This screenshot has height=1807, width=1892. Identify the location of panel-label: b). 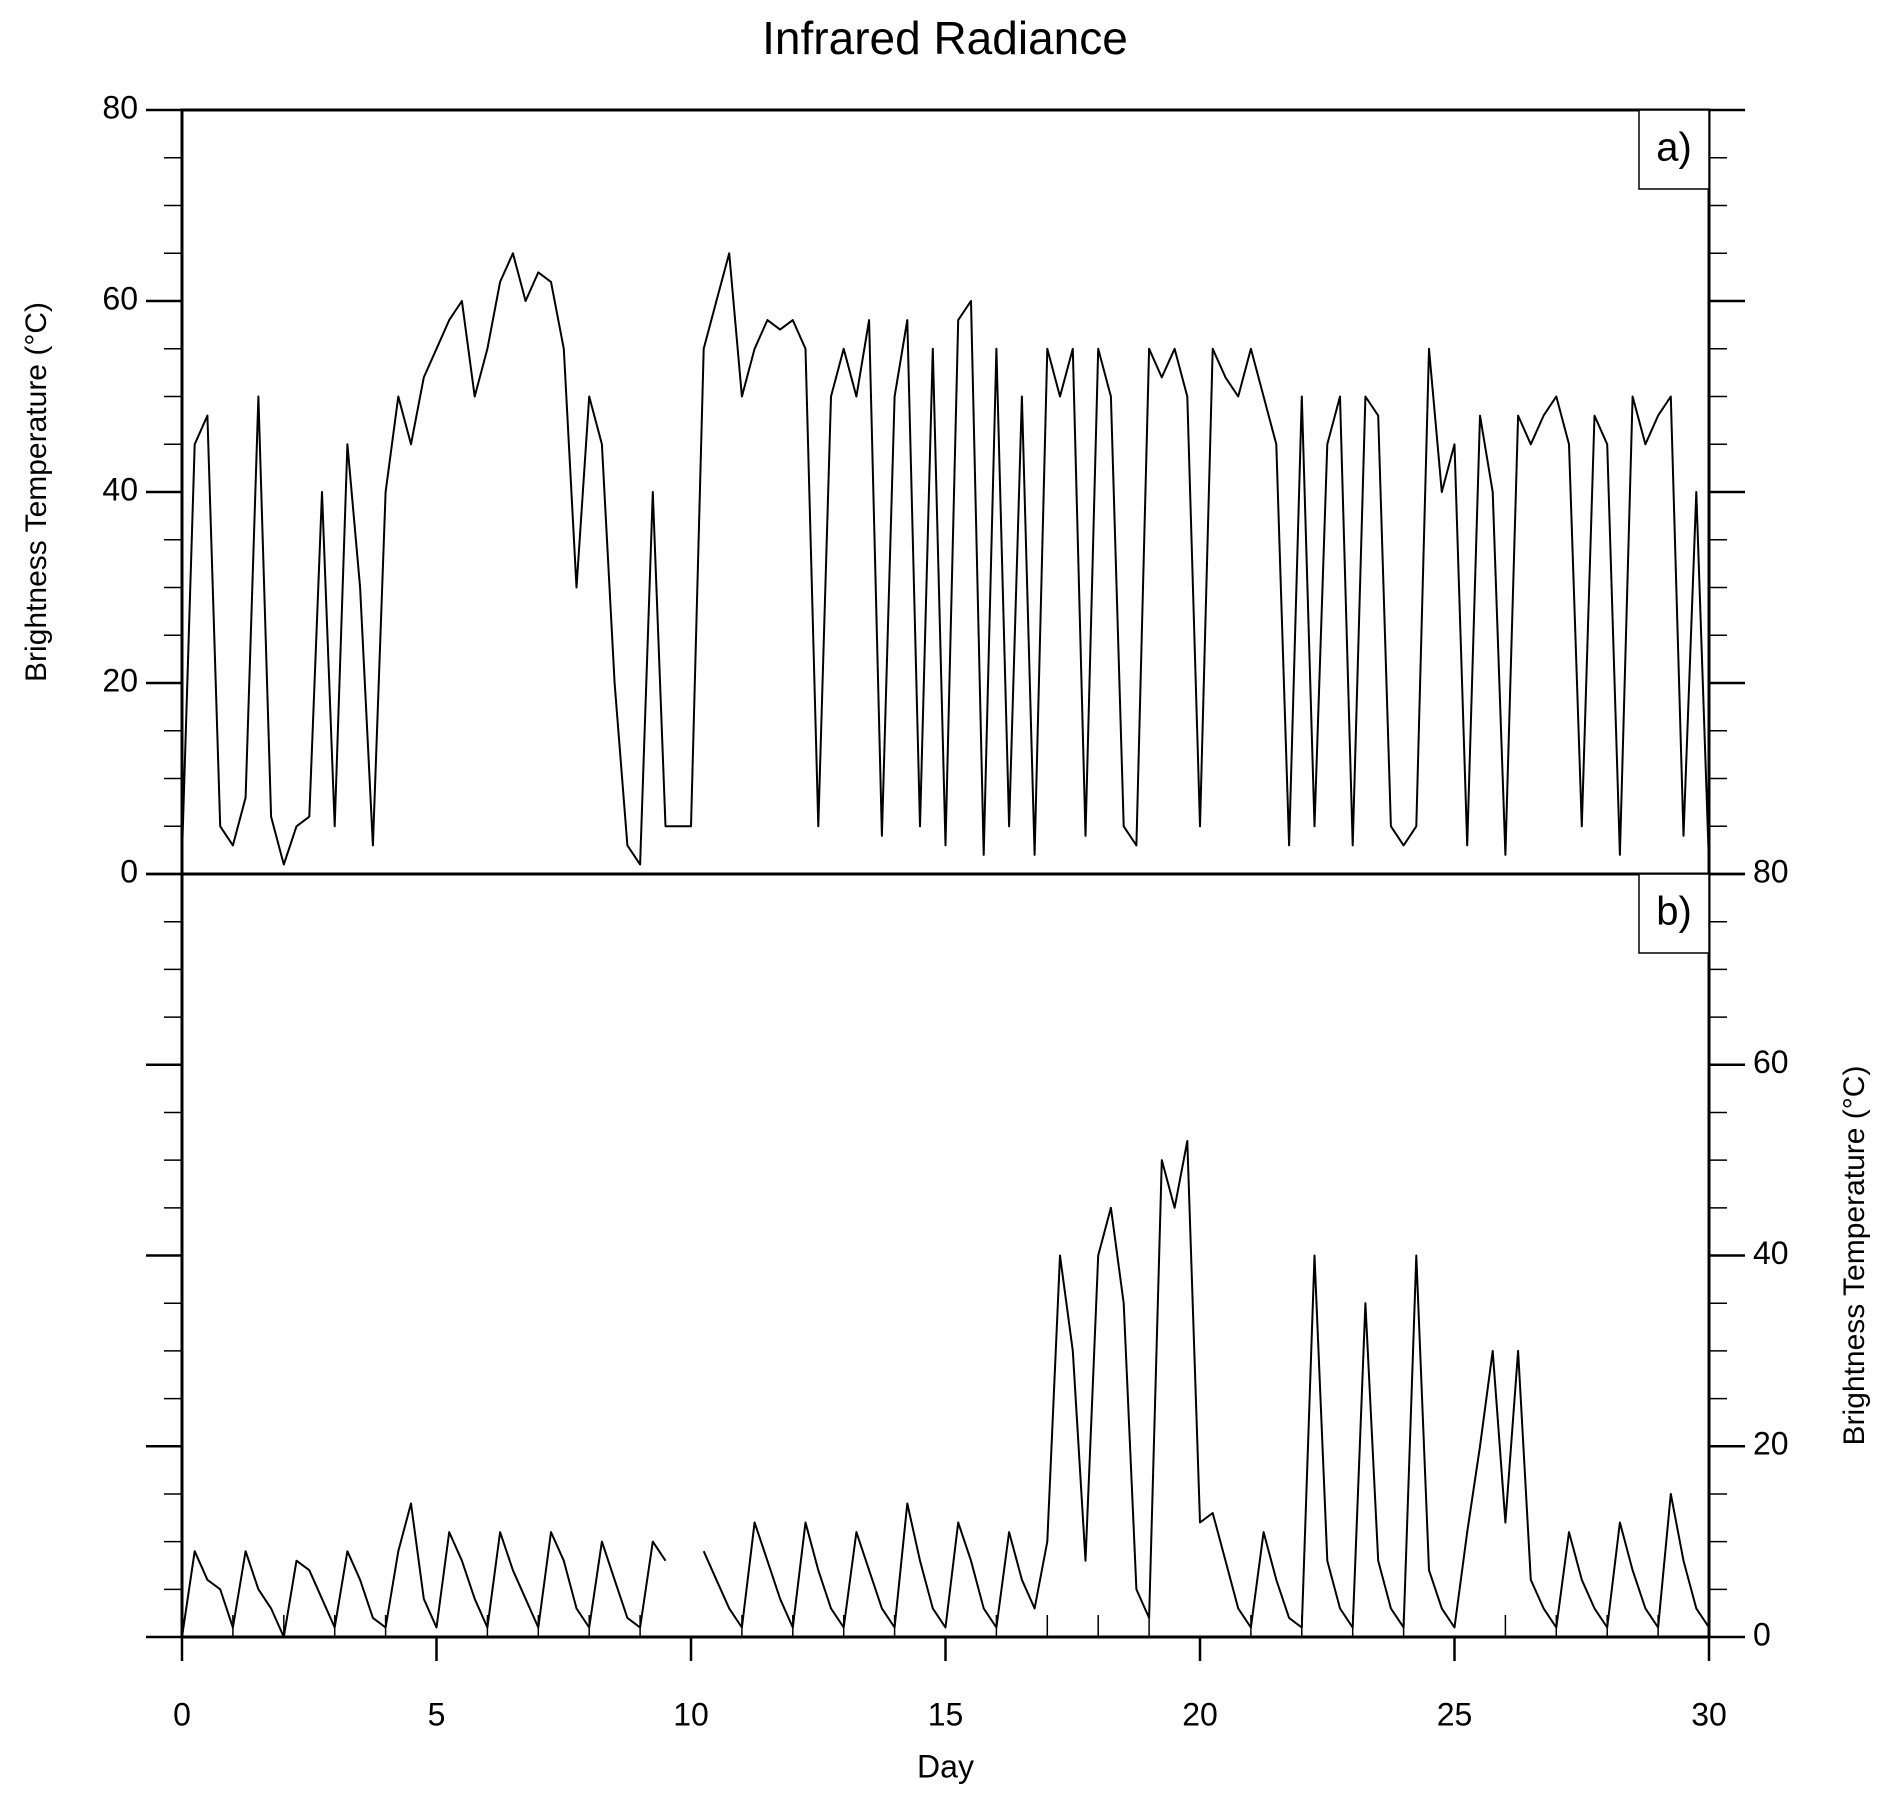
(1674, 912).